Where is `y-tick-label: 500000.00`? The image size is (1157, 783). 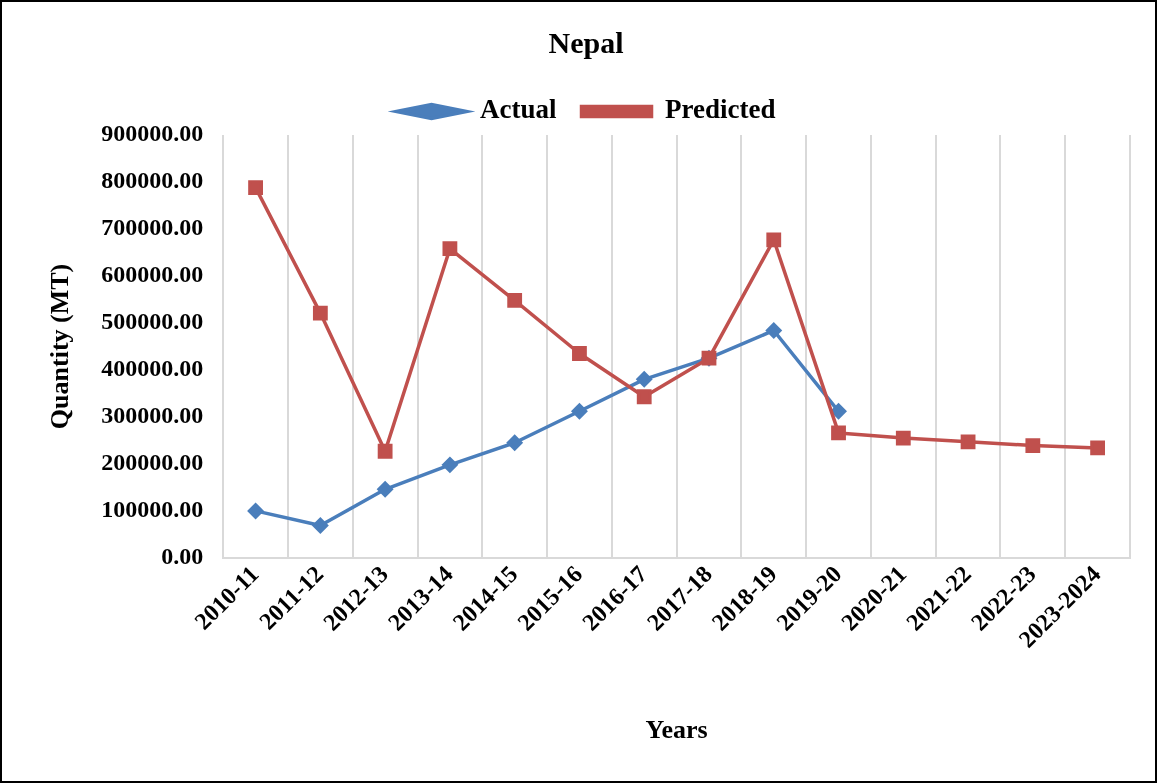
y-tick-label: 500000.00 is located at coordinates (152, 321).